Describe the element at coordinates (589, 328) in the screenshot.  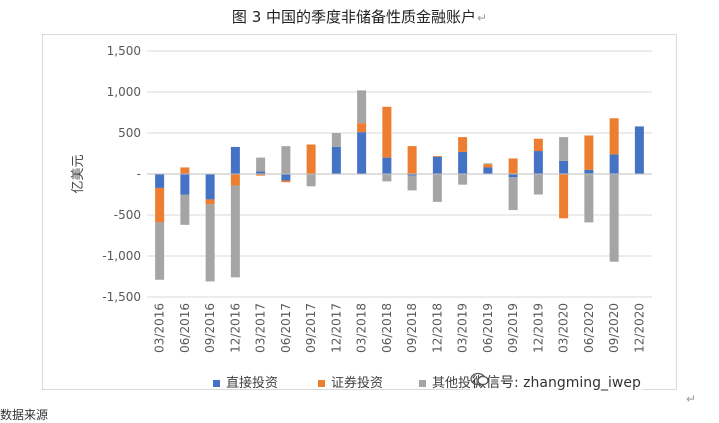
I see `x-tick-label: 06/2020` at that location.